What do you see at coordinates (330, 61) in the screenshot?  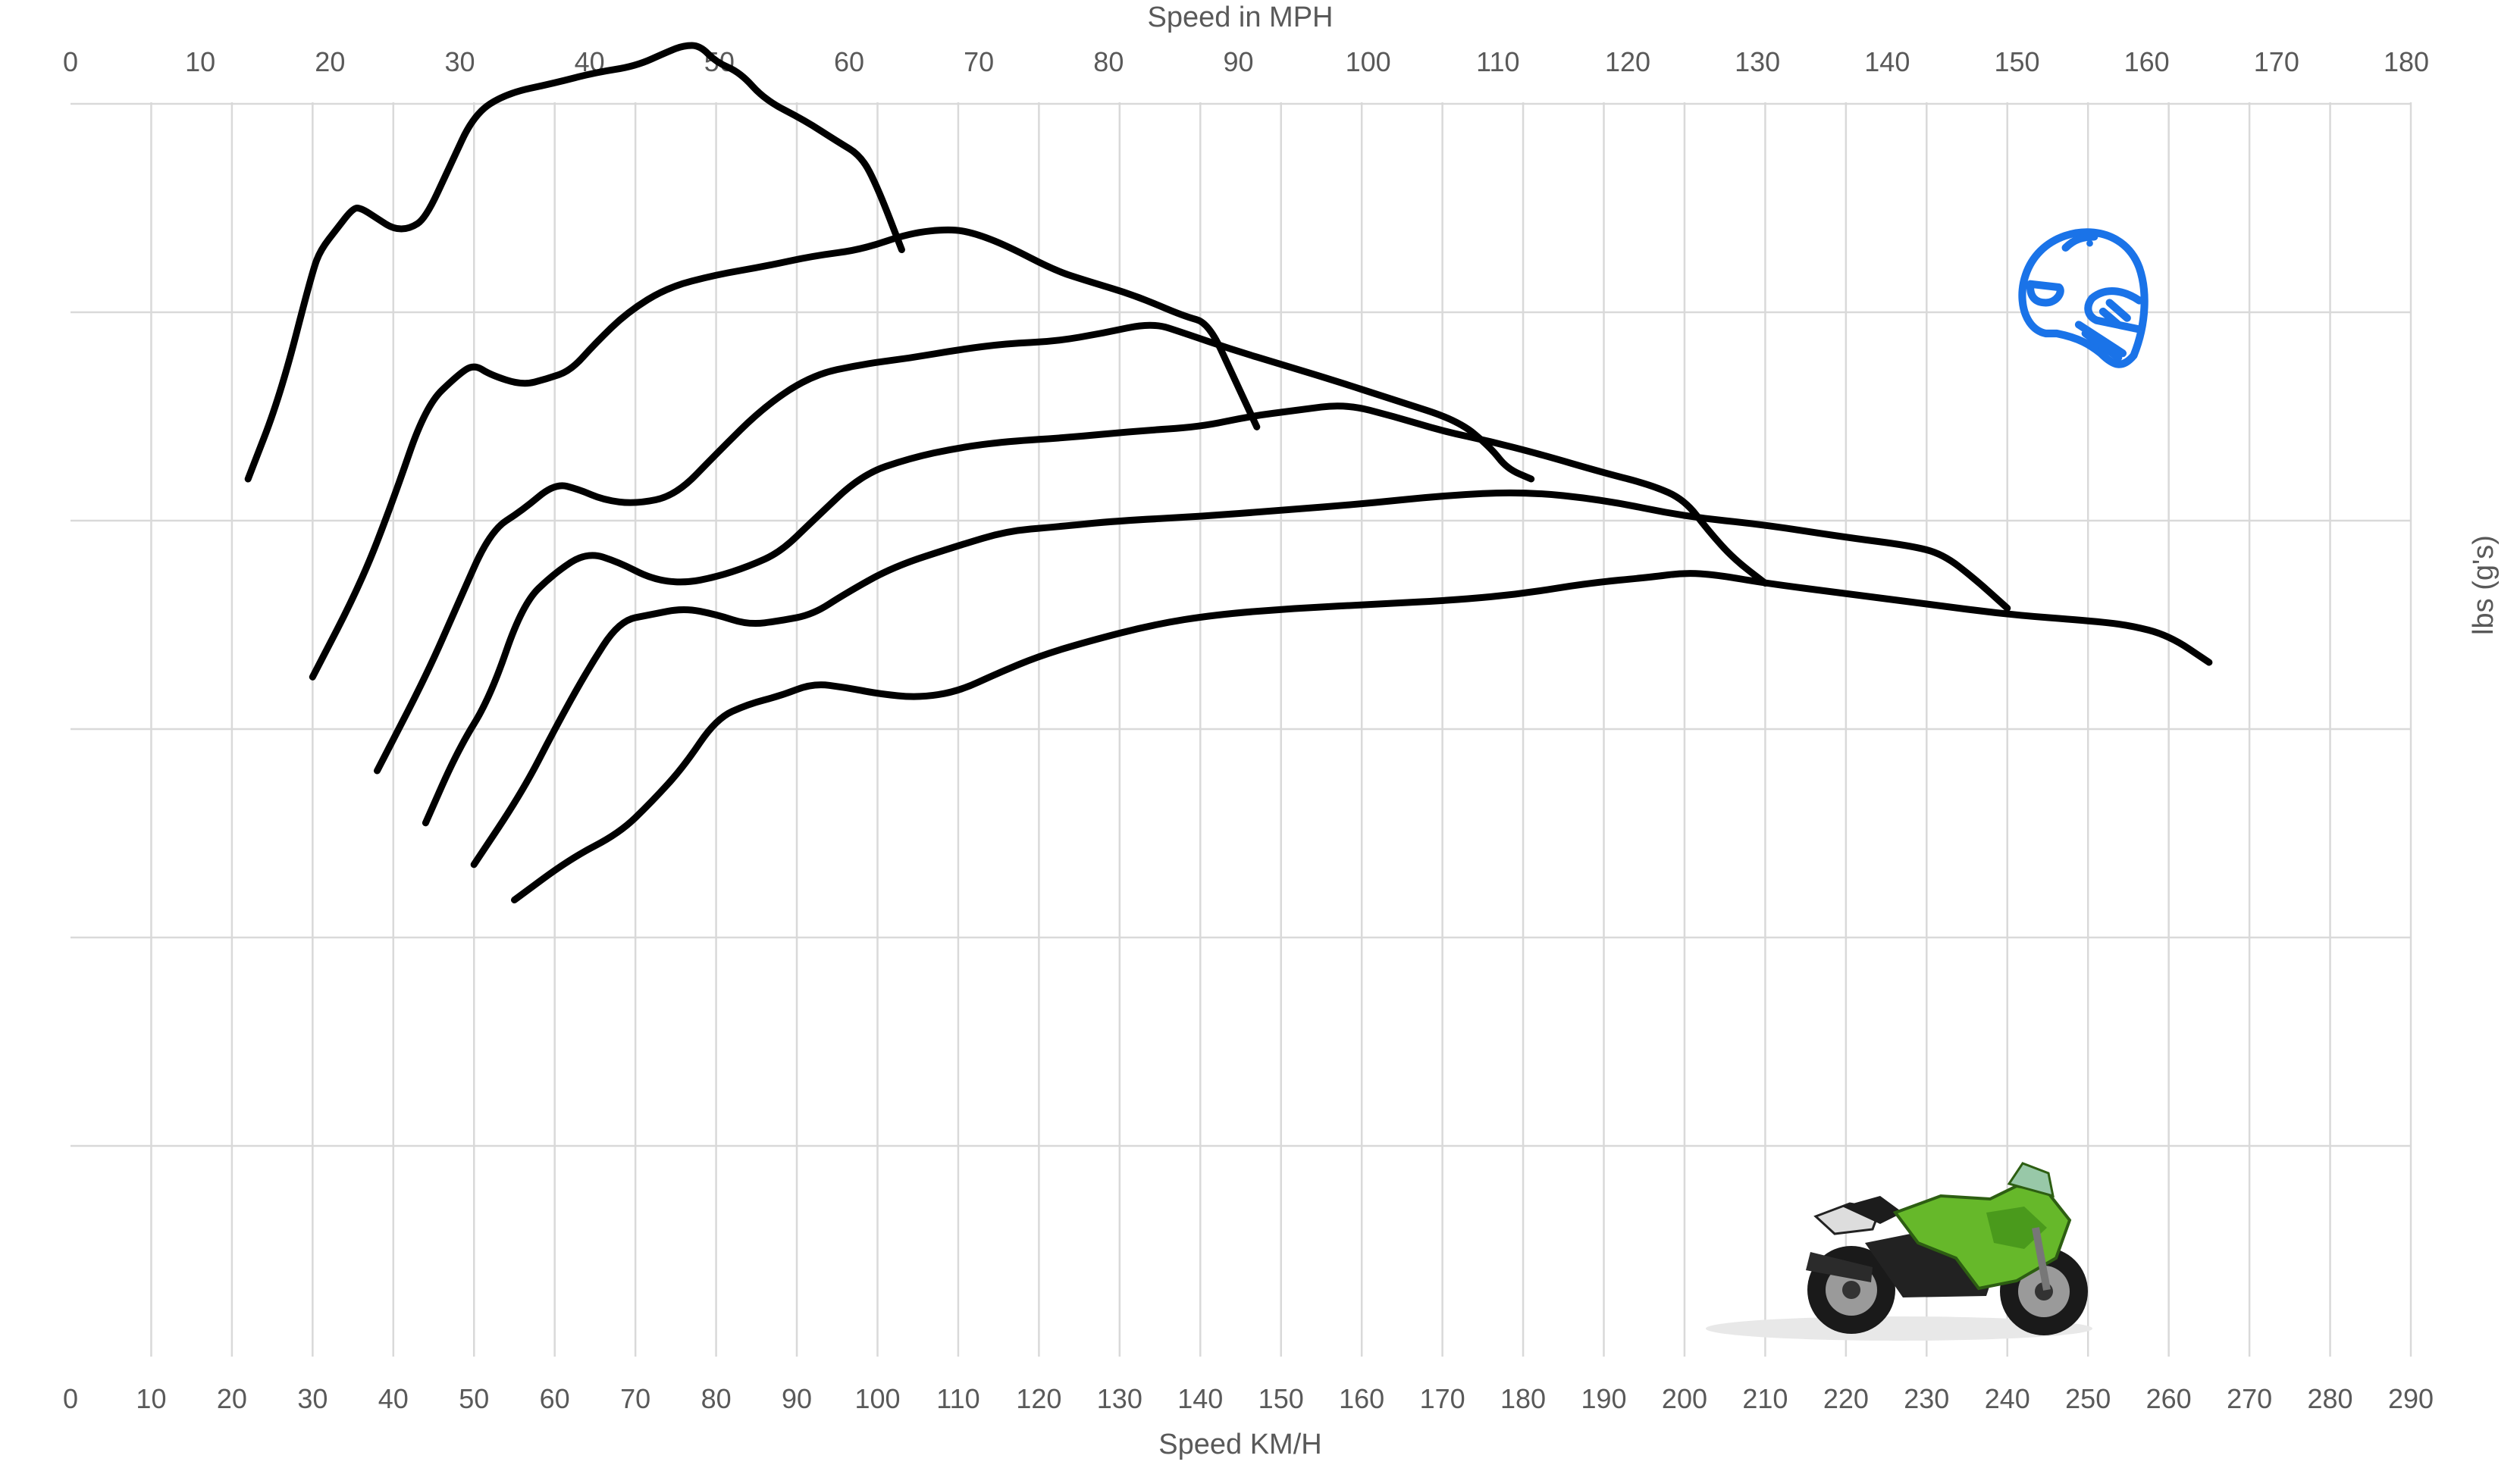 I see `top-tick-label: 20` at bounding box center [330, 61].